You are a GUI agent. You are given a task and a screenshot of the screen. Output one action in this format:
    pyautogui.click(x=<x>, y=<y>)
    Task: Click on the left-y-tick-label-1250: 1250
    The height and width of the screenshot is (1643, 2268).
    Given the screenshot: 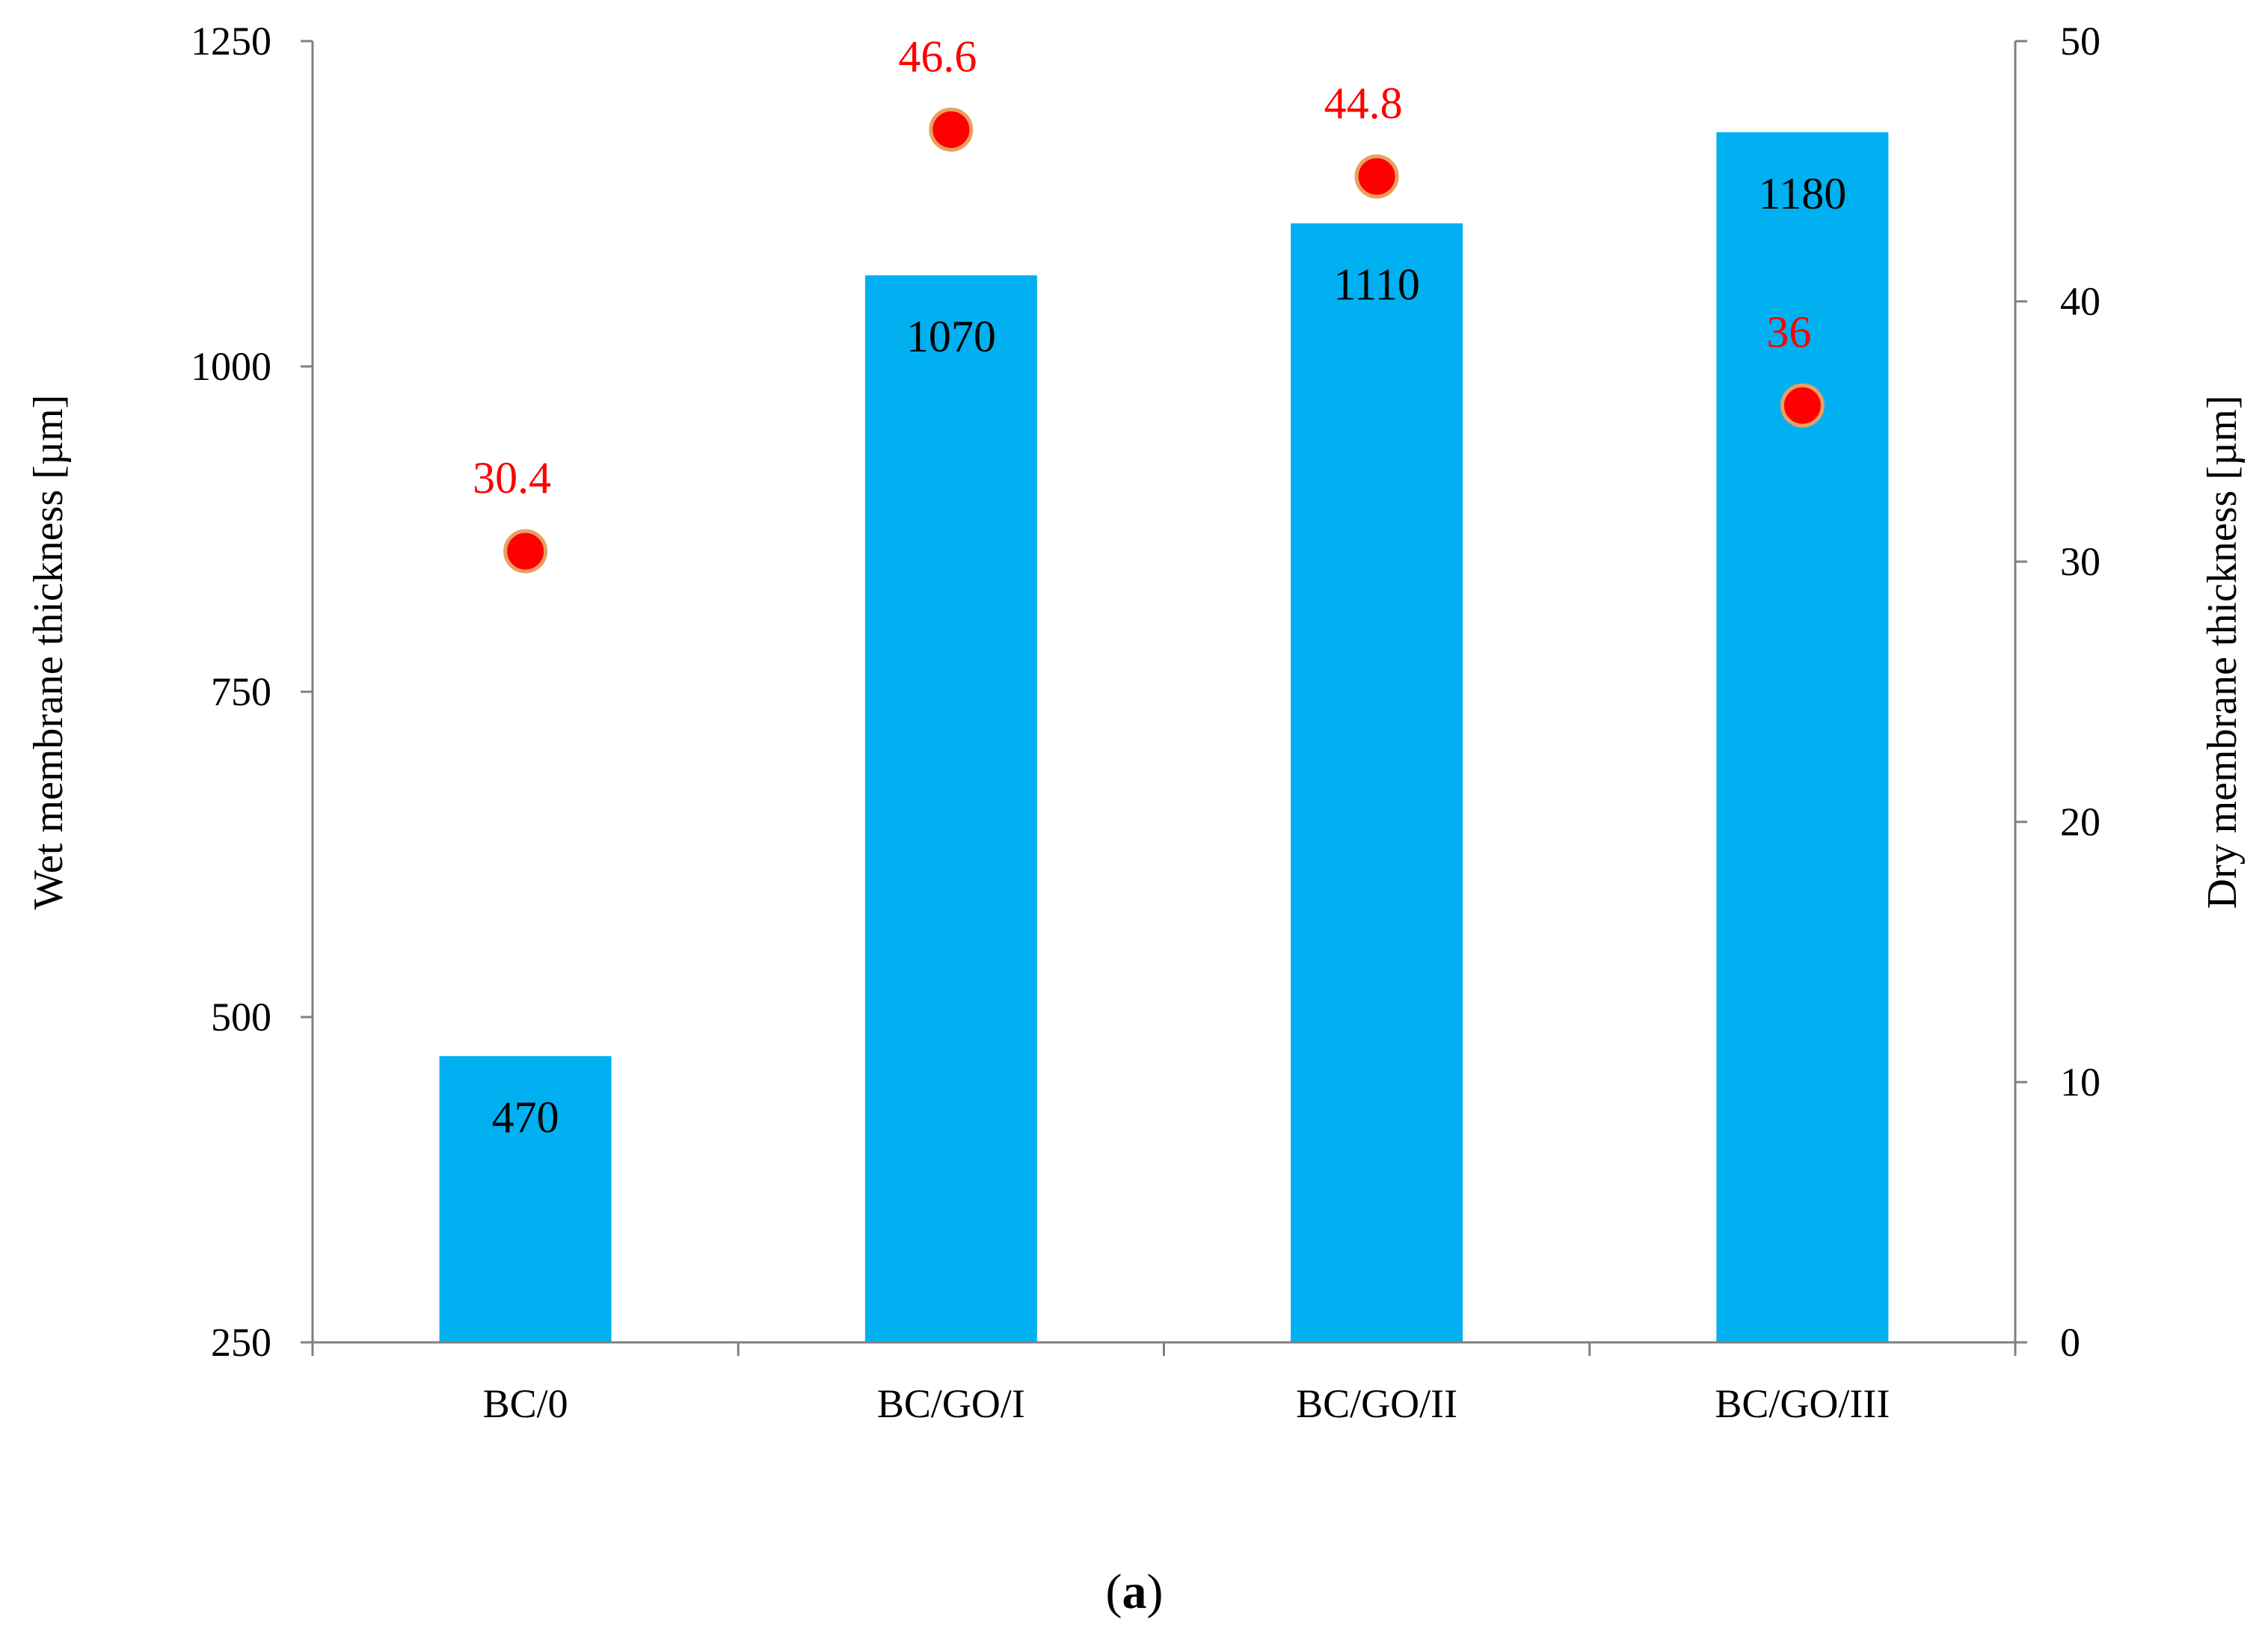 What is the action you would take?
    pyautogui.click(x=231, y=41)
    